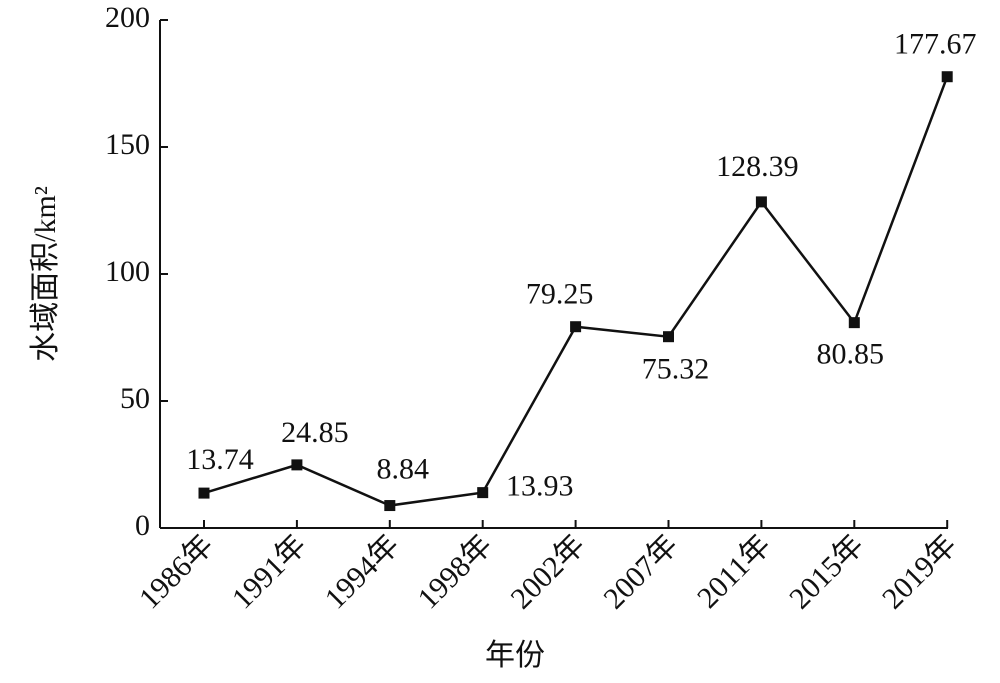 Image resolution: width=1000 pixels, height=683 pixels. I want to click on y-tick-label: 100, so click(127, 271).